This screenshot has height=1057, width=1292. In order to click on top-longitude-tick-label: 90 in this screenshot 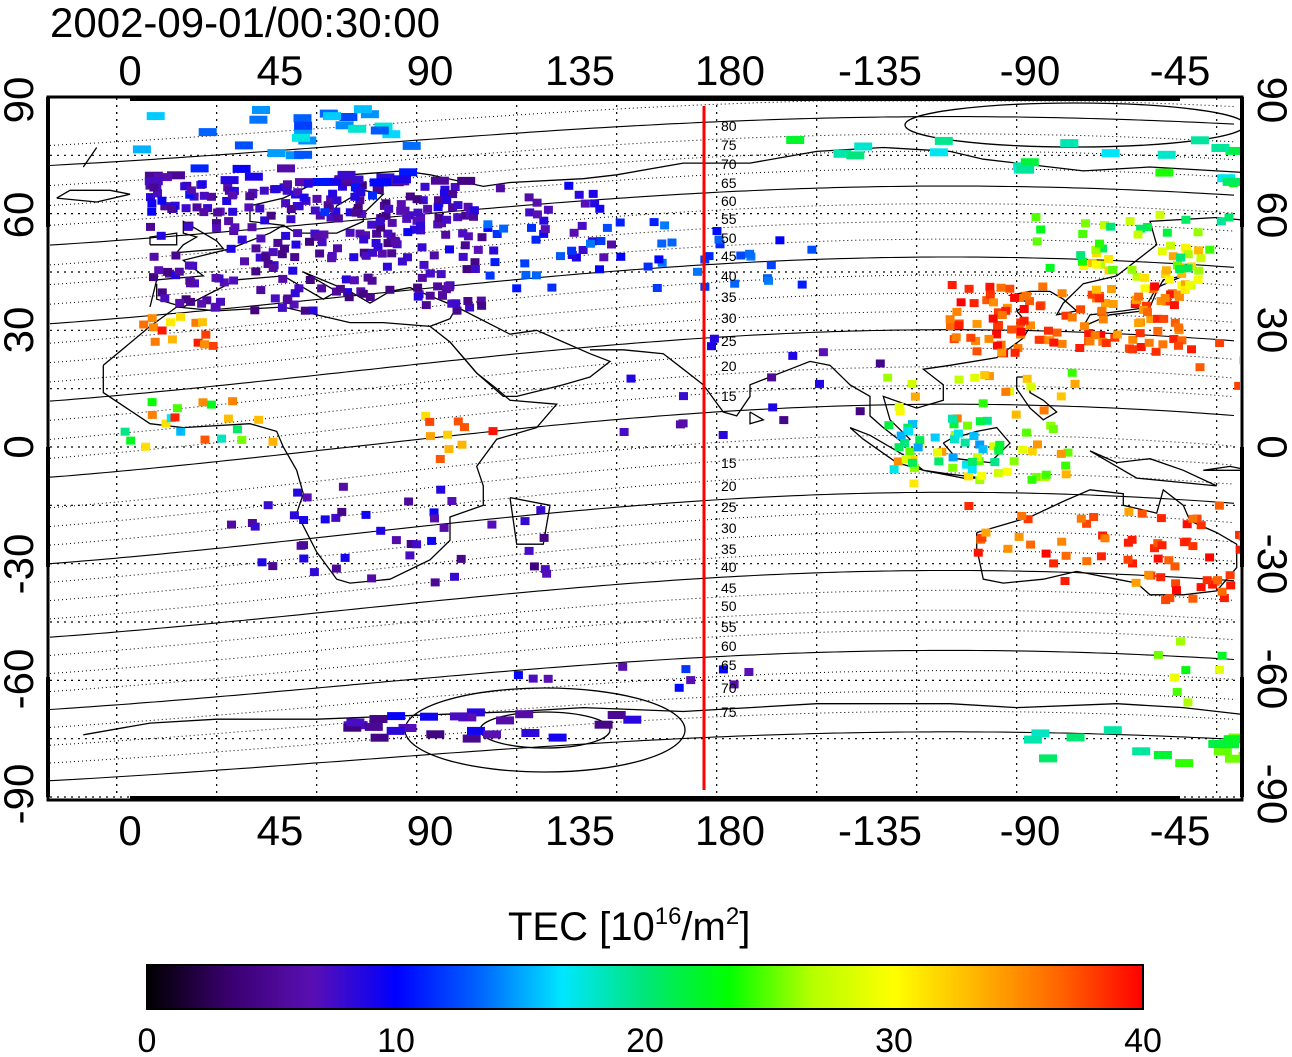, I will do `click(430, 70)`.